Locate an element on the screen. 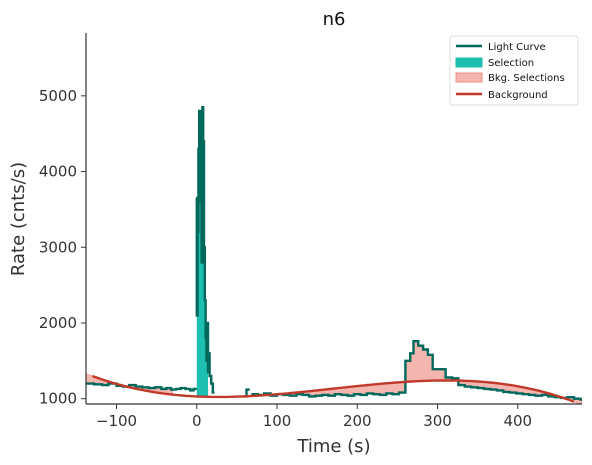  y-tick-label: 5000 is located at coordinates (58, 96).